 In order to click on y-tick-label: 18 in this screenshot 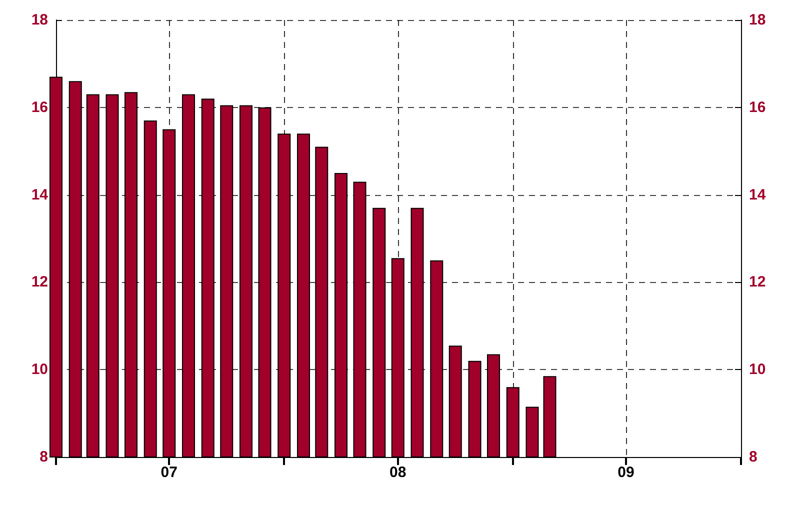, I will do `click(39, 20)`.